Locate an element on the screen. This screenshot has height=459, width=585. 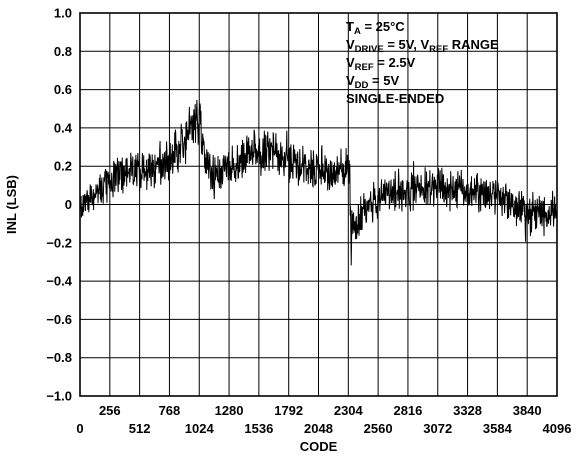
y-tick-label: −0.2 is located at coordinates (59, 242).